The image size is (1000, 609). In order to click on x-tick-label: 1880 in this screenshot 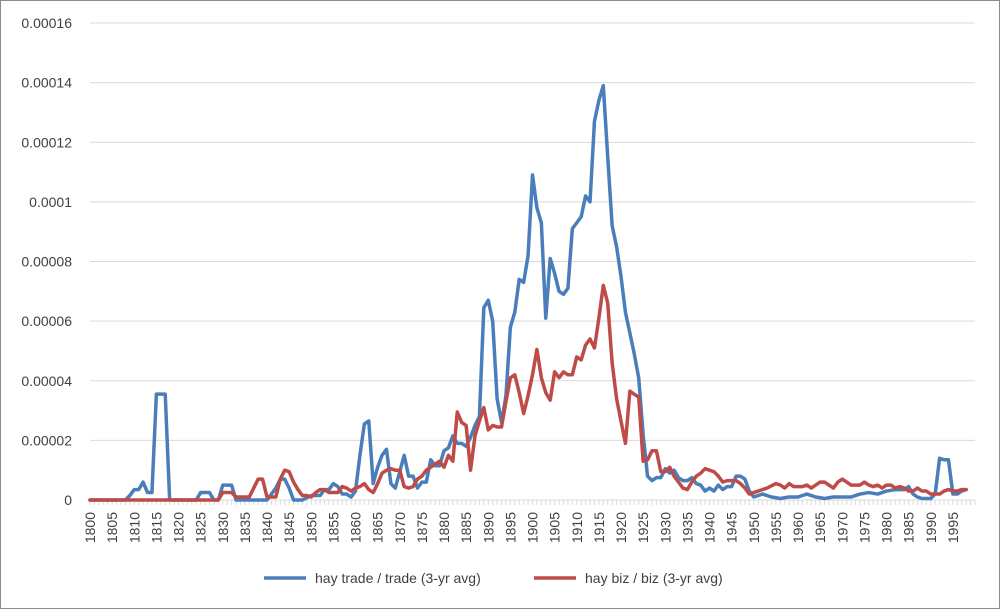, I will do `click(444, 527)`.